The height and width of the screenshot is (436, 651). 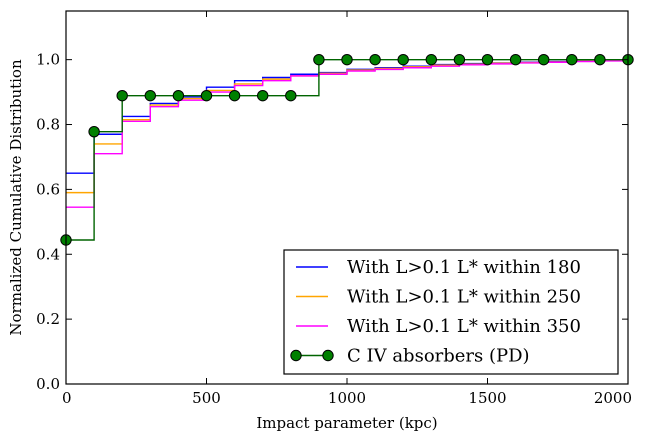 What do you see at coordinates (206, 398) in the screenshot?
I see `x-tick-label-2: 500` at bounding box center [206, 398].